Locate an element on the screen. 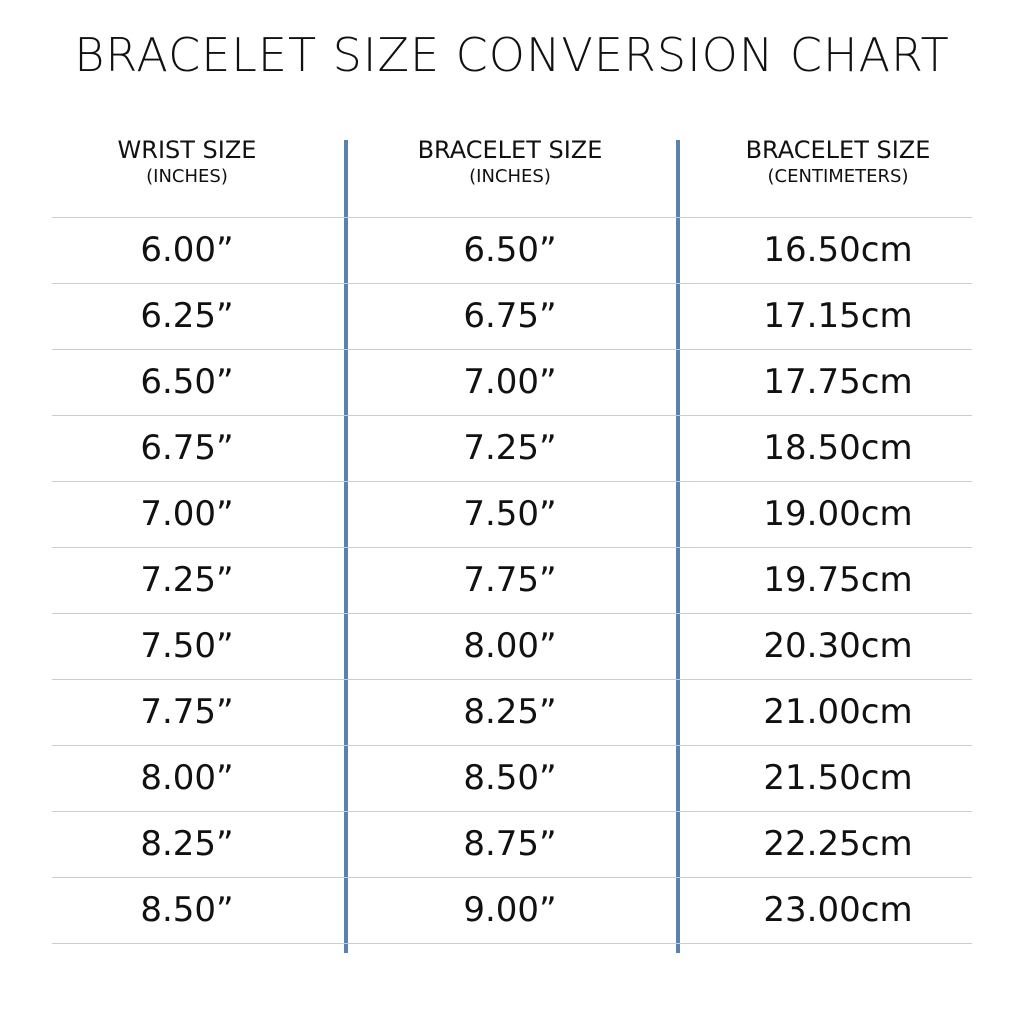 This screenshot has width=1024, height=1024. table-cell: 21.50cm is located at coordinates (838, 778).